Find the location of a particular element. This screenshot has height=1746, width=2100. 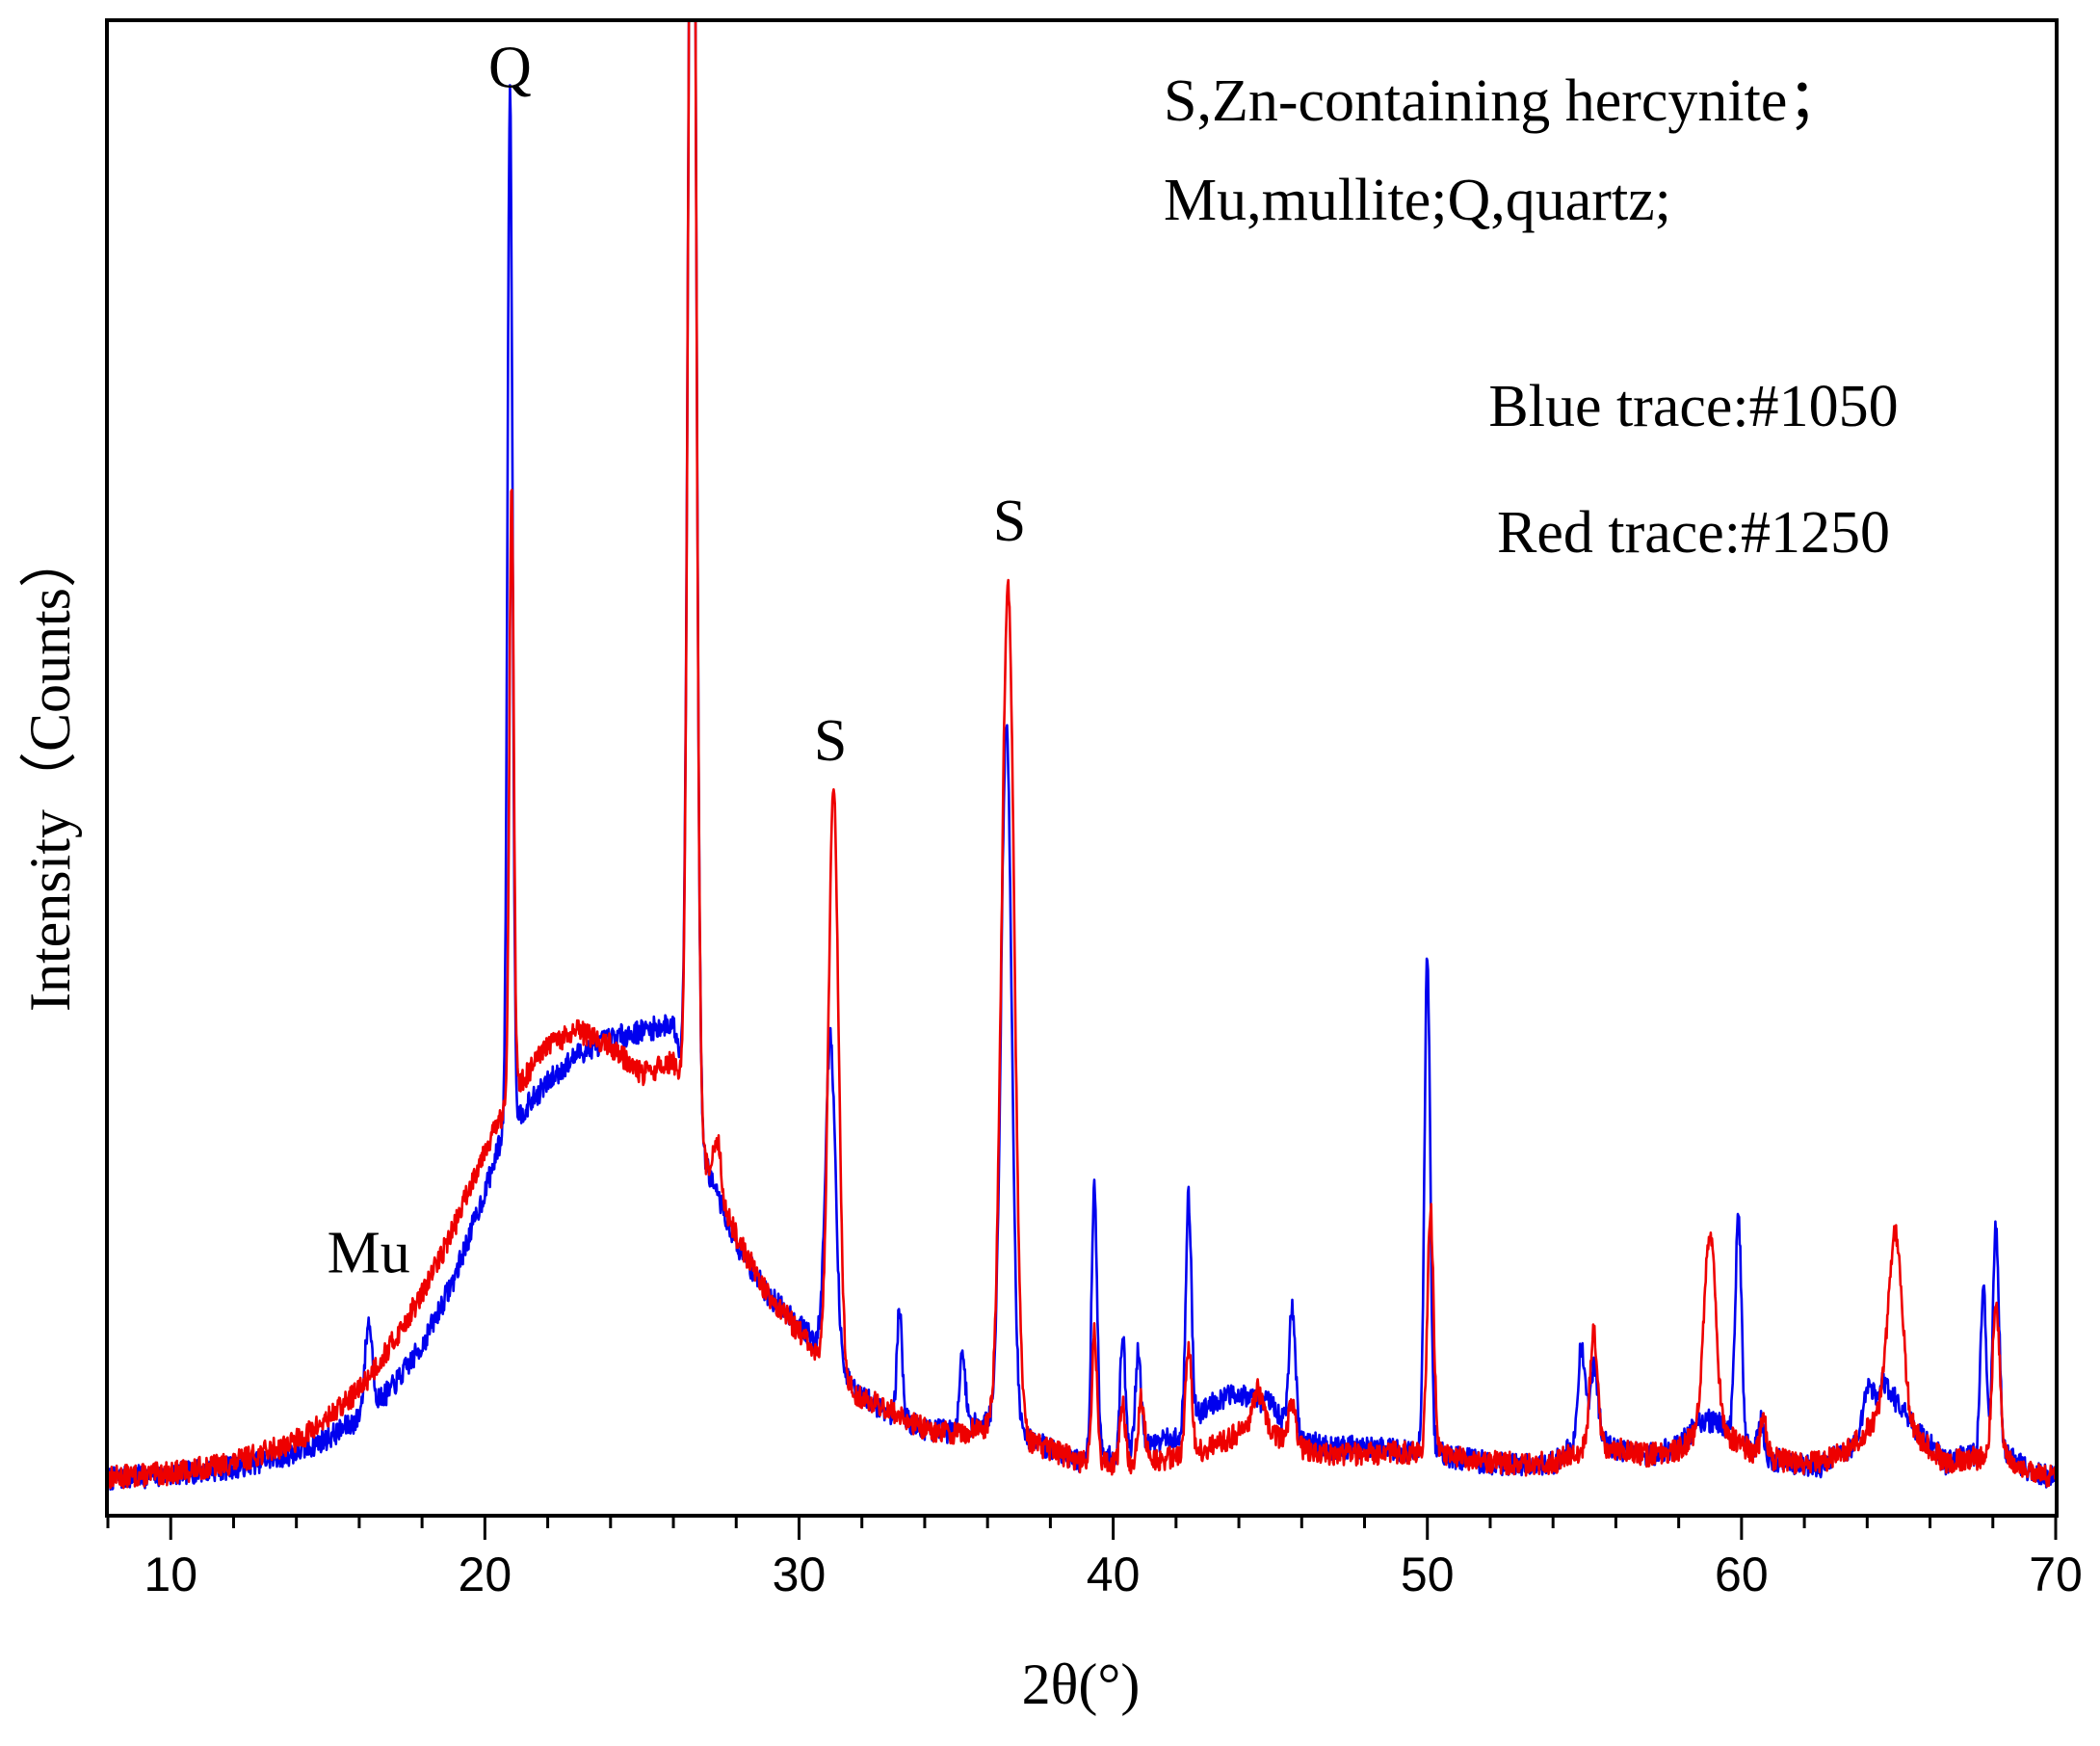

x-axis-ticks is located at coordinates (1082, 1528).